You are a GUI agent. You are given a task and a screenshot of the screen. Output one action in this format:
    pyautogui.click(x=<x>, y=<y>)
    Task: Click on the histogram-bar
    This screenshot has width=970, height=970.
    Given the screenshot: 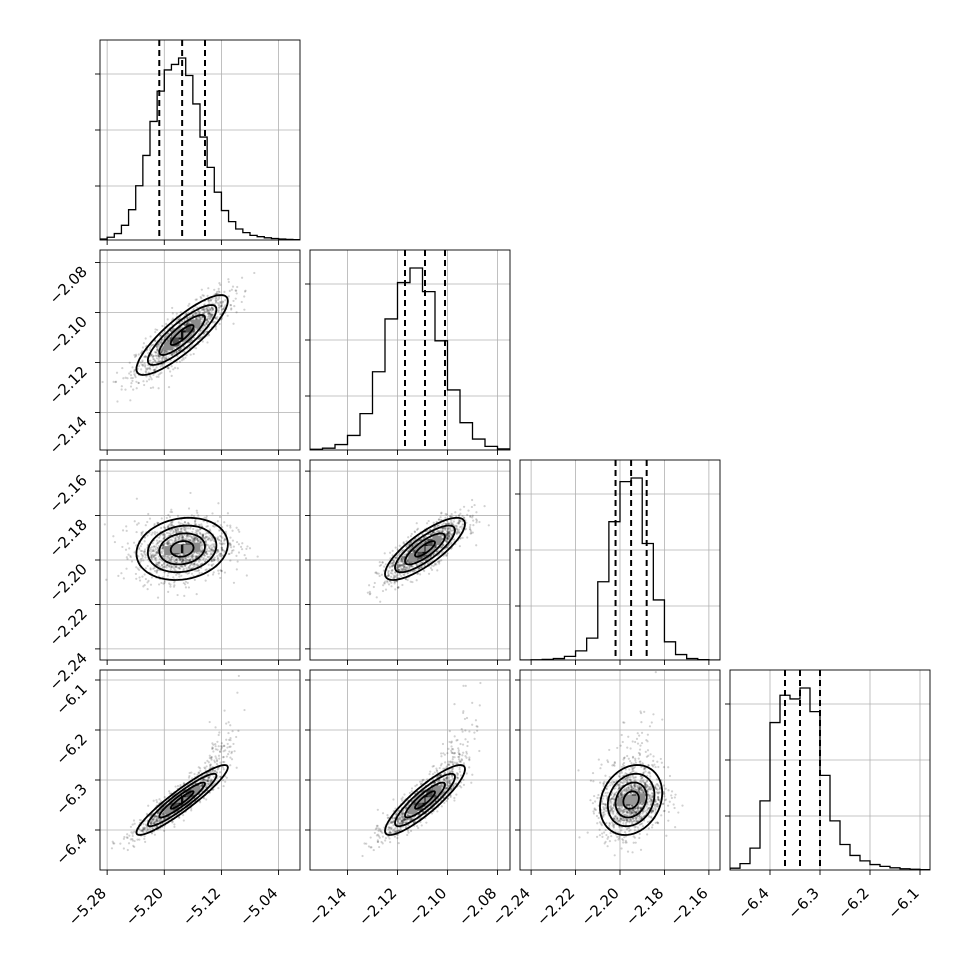 What is the action you would take?
    pyautogui.click(x=479, y=444)
    